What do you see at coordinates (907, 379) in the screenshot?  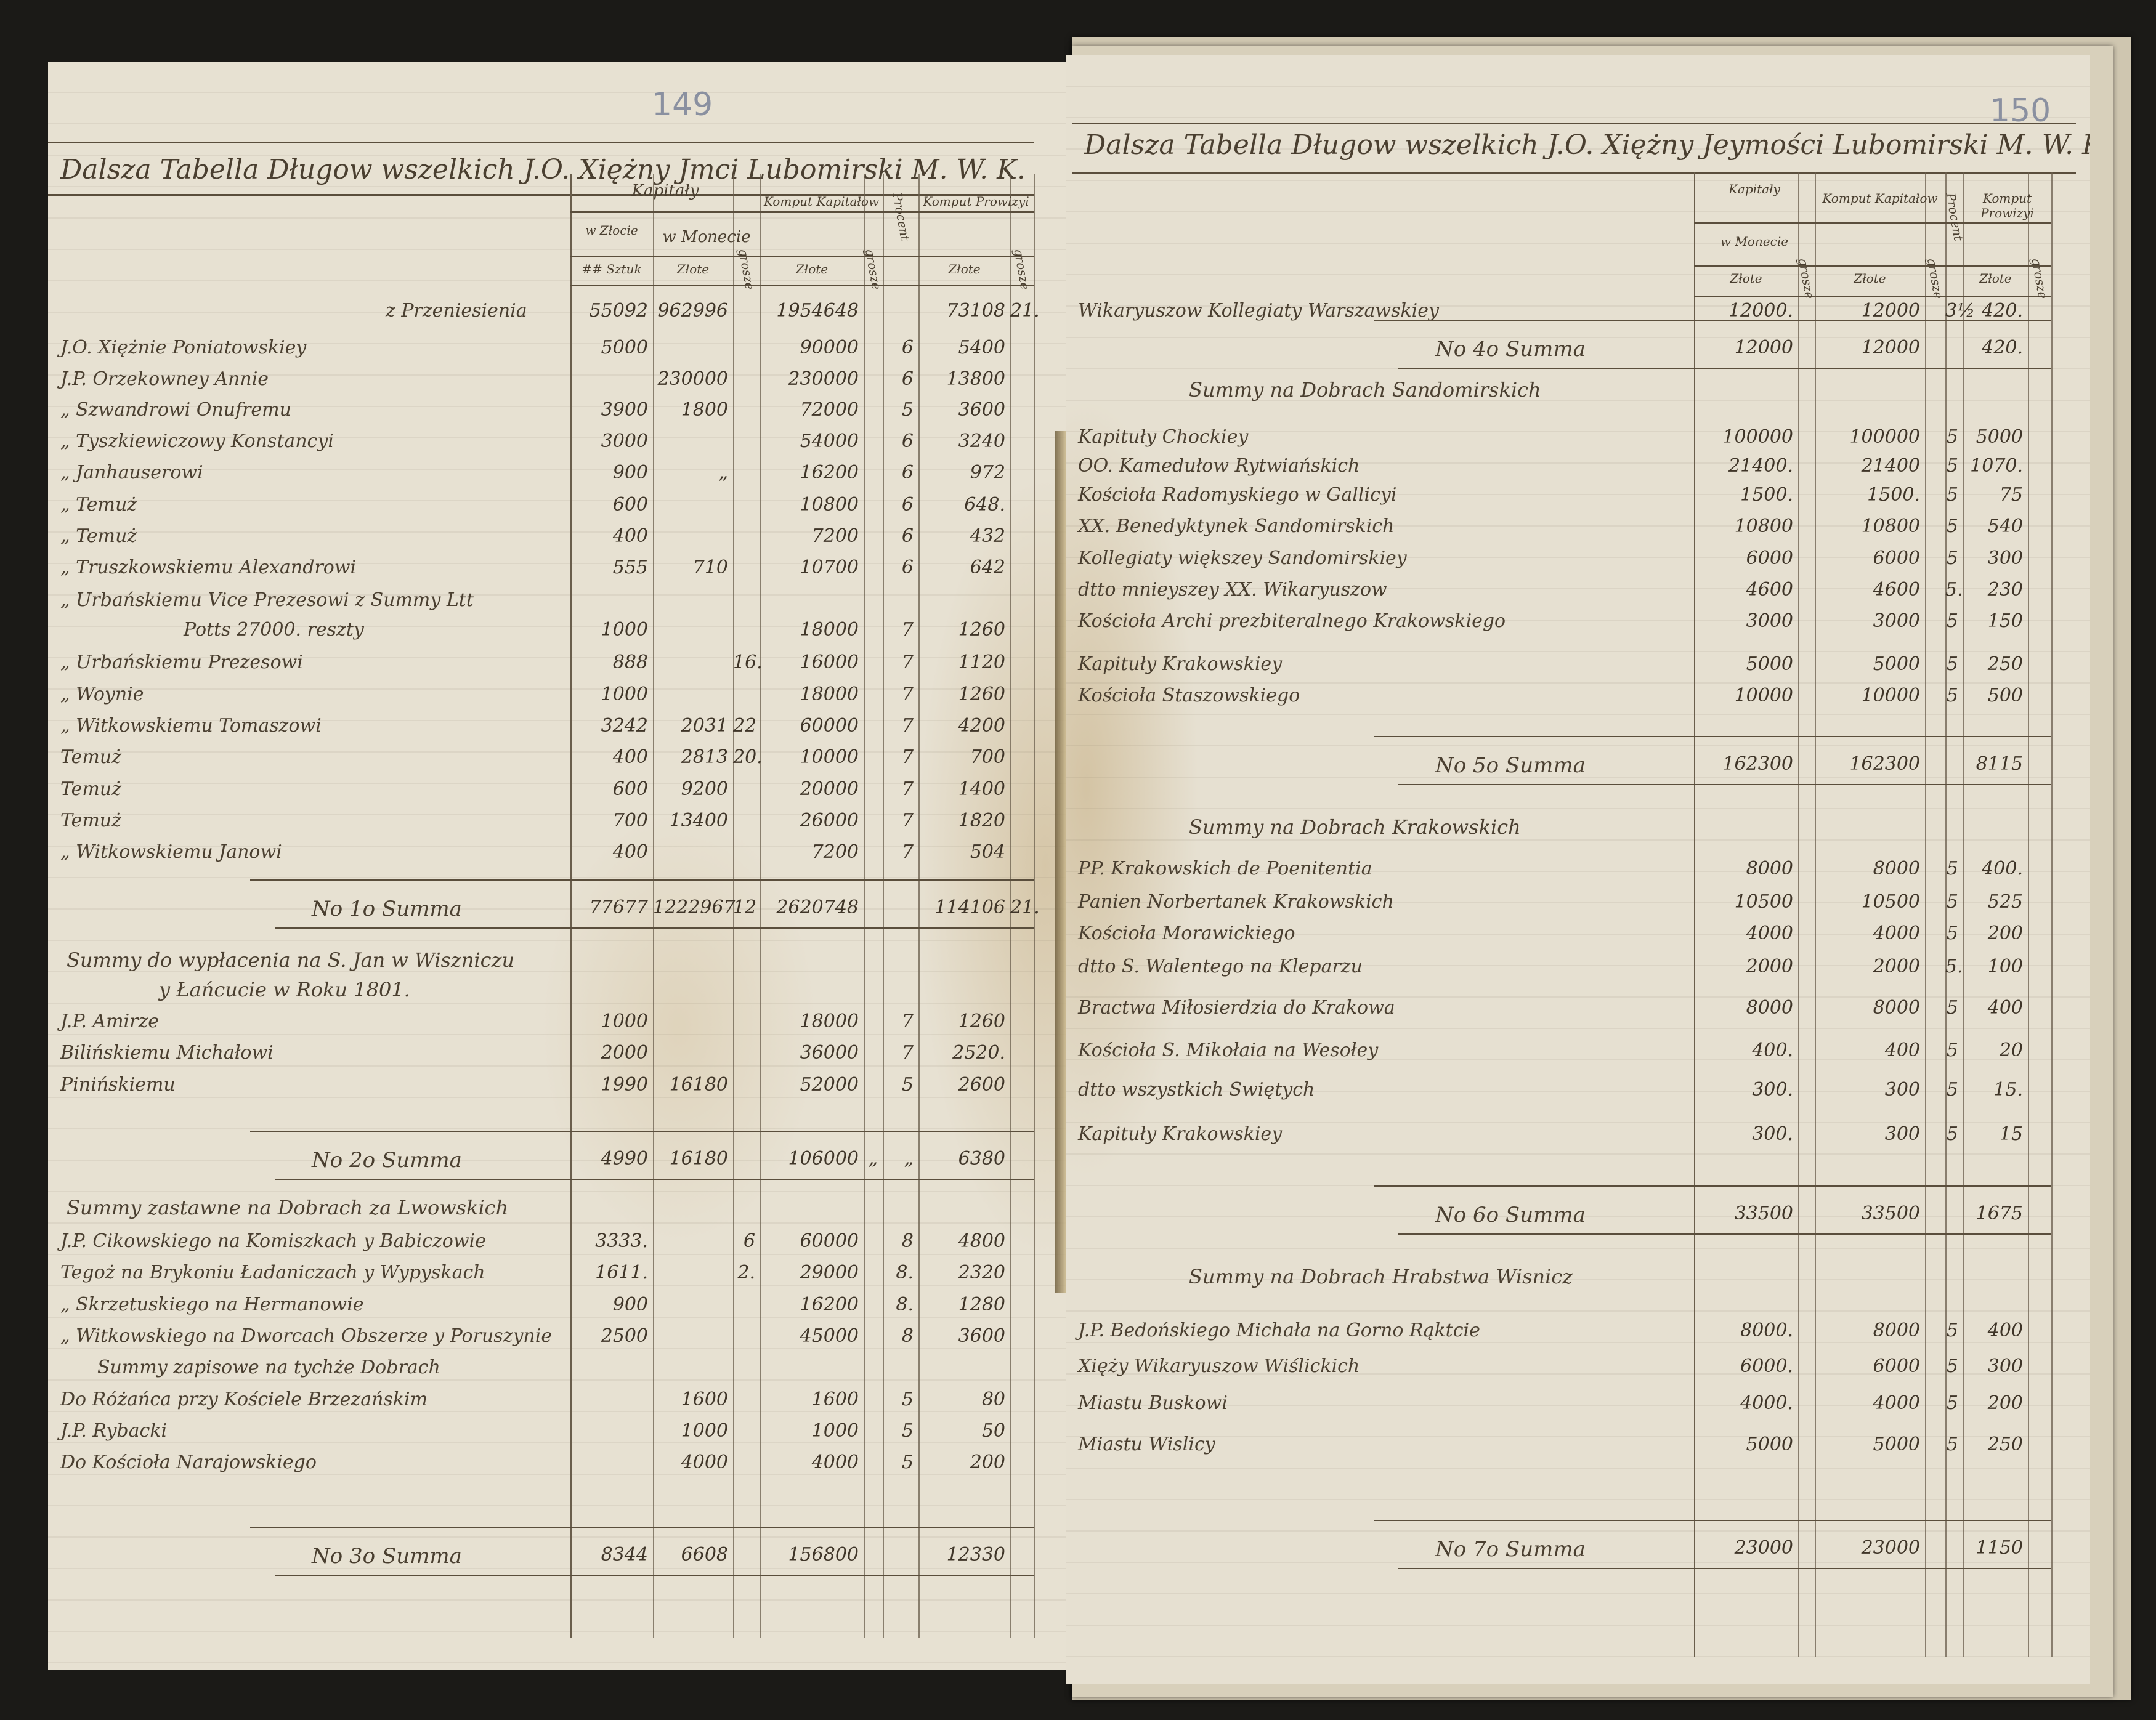 I see `cell-value: 6` at bounding box center [907, 379].